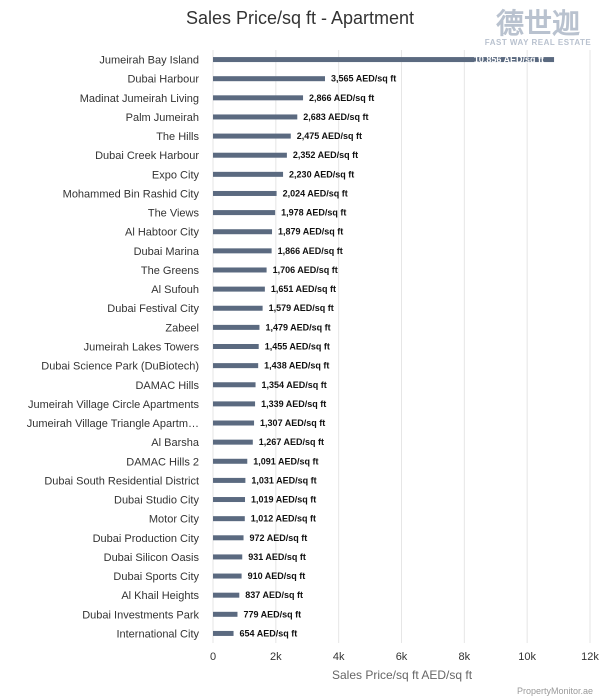  What do you see at coordinates (293, 404) in the screenshot?
I see `data-label: 1,339 AED/sq ft` at bounding box center [293, 404].